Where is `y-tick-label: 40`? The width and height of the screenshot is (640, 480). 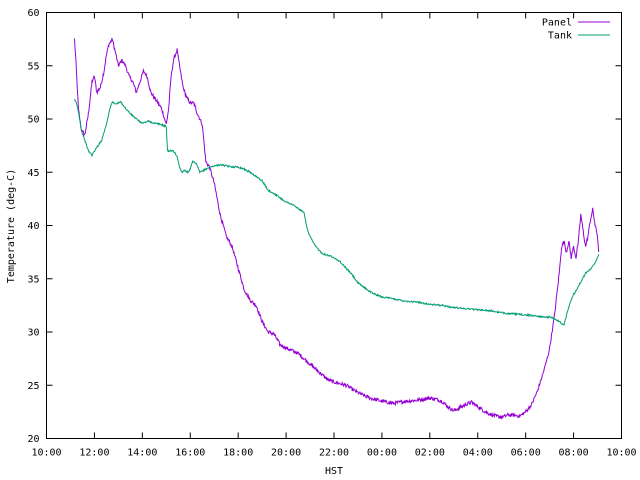
y-tick-label: 40 is located at coordinates (33, 226).